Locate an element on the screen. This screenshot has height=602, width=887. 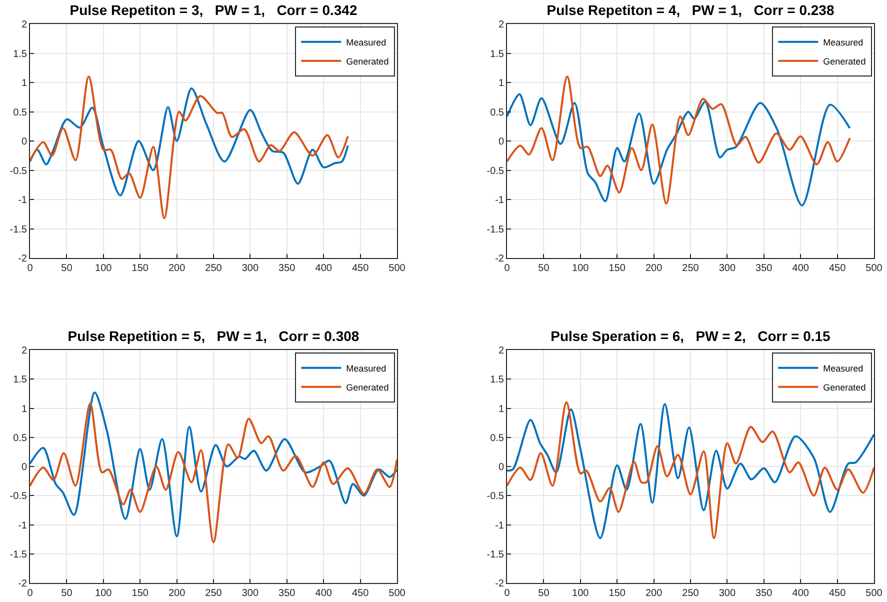
chart-title: Pulse Repetition = 5, PW = 1, Corr = 0.308 is located at coordinates (214, 336).